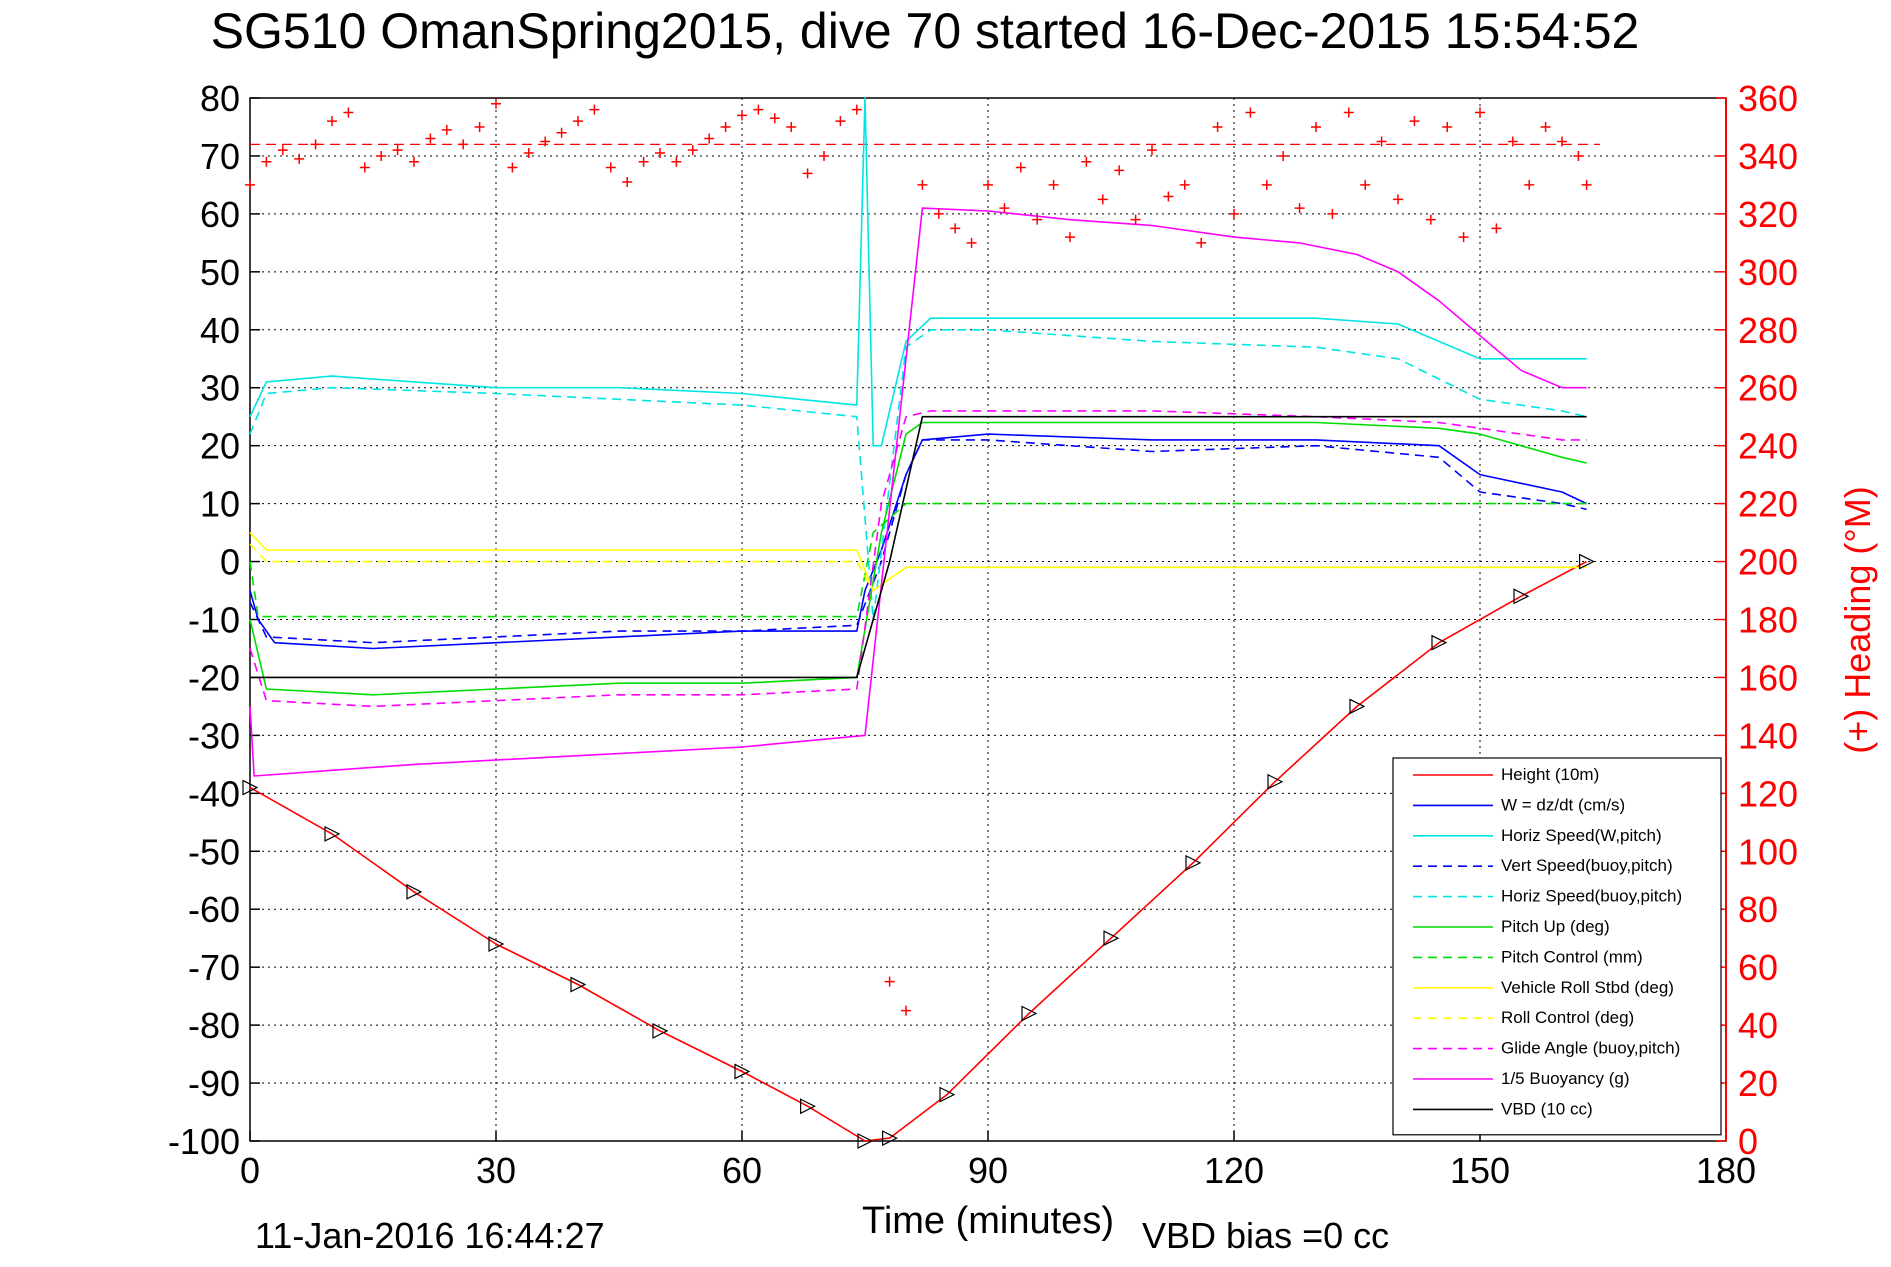  Describe the element at coordinates (1758, 967) in the screenshot. I see `y2-tick-label: 60` at that location.